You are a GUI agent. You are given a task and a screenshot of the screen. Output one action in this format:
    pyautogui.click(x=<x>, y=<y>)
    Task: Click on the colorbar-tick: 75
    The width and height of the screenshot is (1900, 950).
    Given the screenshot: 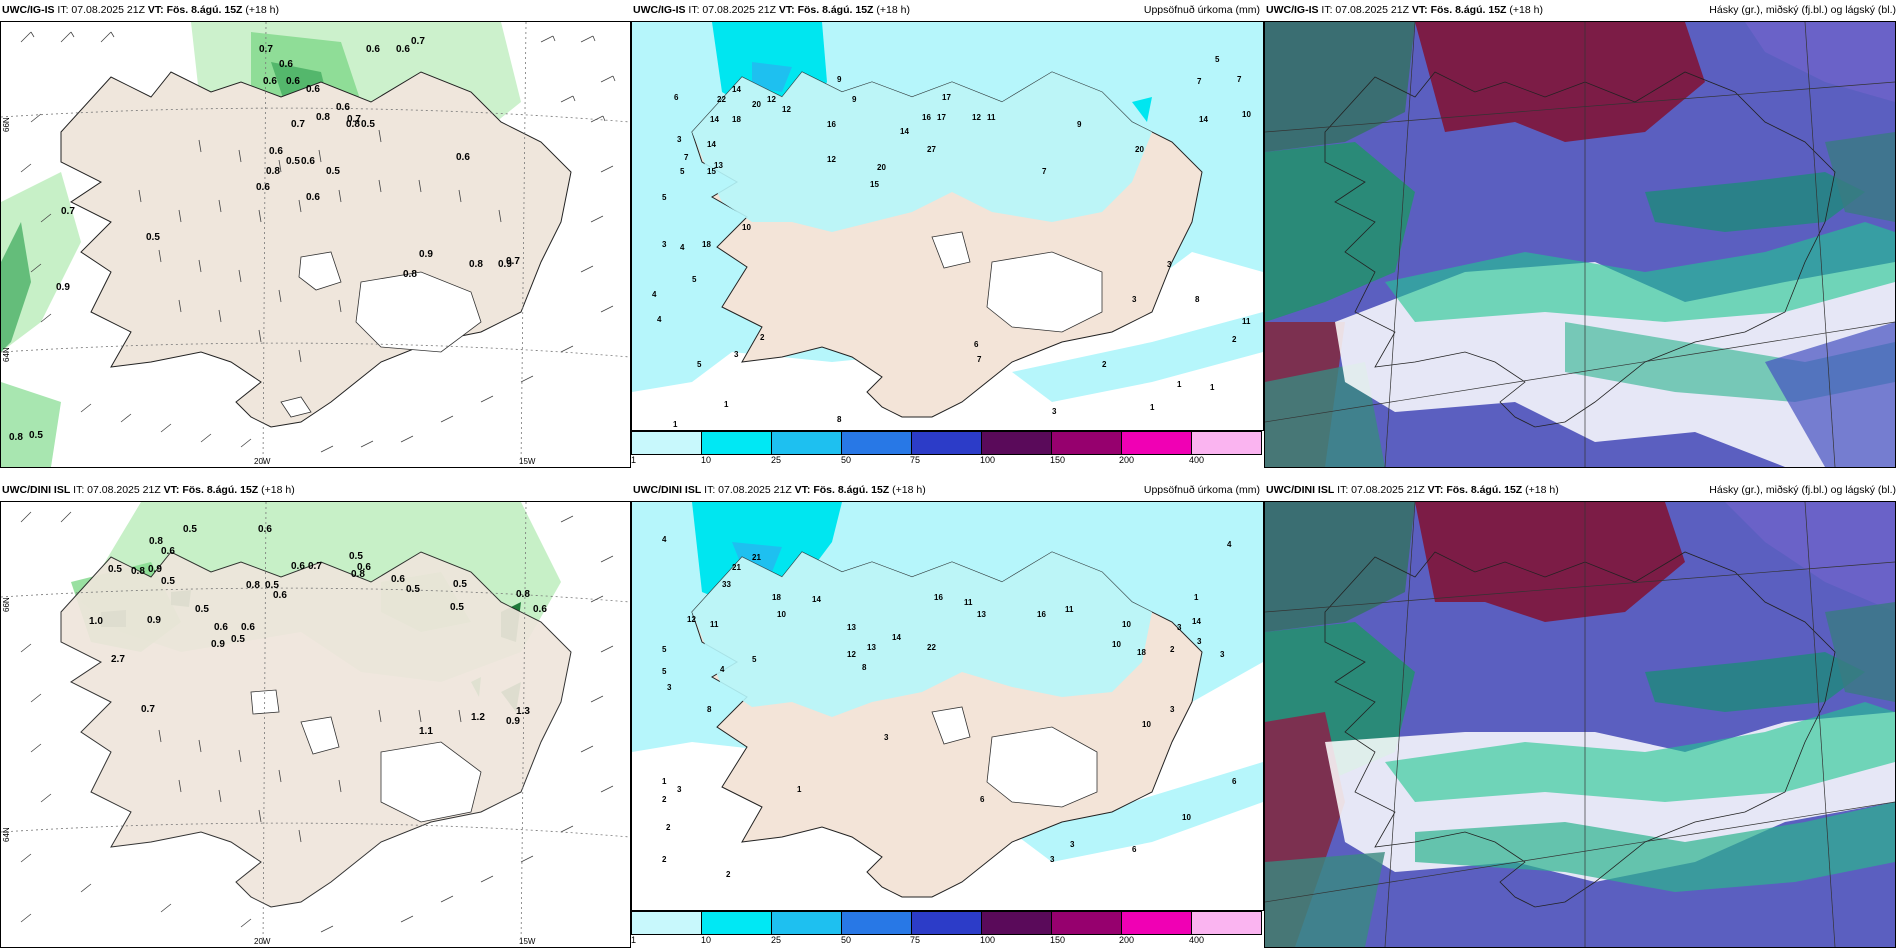 What is the action you would take?
    pyautogui.click(x=915, y=940)
    